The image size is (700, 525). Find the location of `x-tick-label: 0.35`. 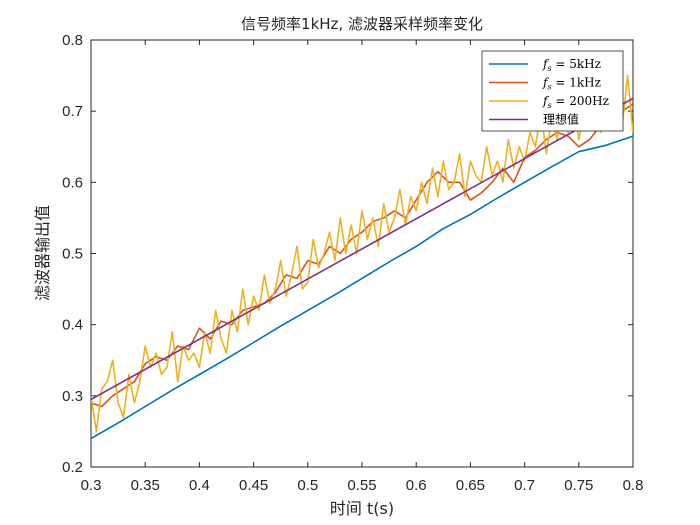

x-tick-label: 0.35 is located at coordinates (145, 485).